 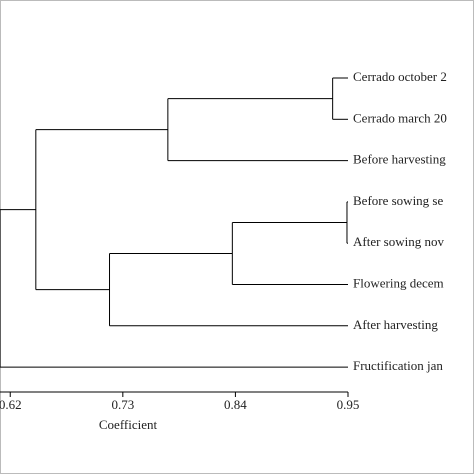 What do you see at coordinates (398, 241) in the screenshot?
I see `leaf-label: After sowing nov` at bounding box center [398, 241].